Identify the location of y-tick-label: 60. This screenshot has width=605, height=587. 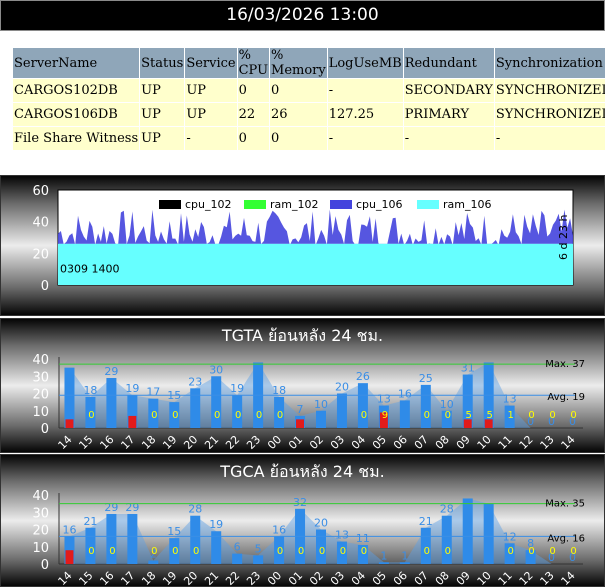
(40, 191).